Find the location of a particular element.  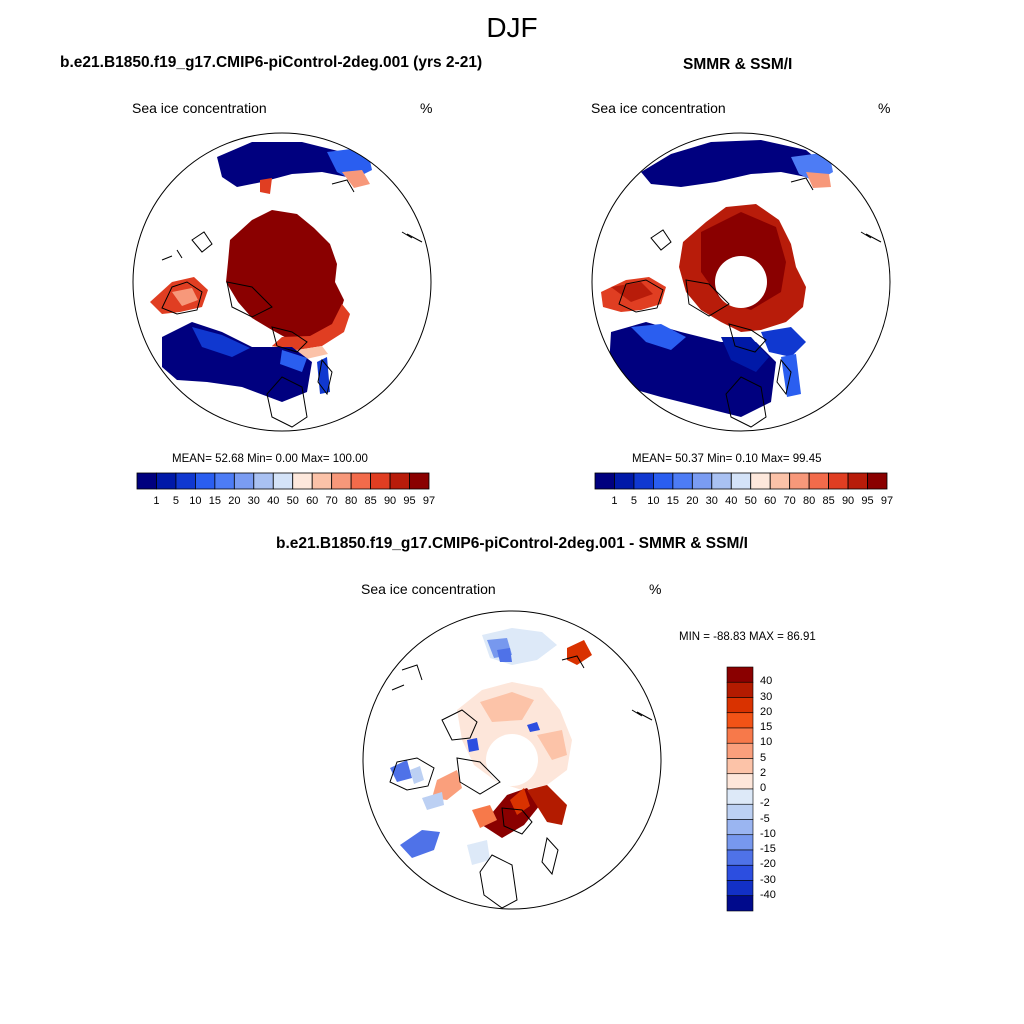

colorbar-tick-label: 70 is located at coordinates (789, 501).